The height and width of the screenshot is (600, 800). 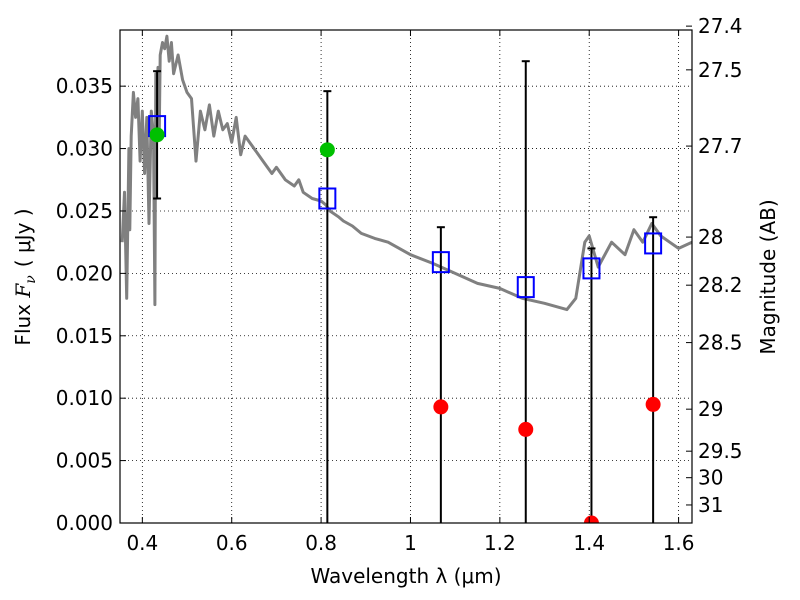 What do you see at coordinates (710, 237) in the screenshot?
I see `y2-tick-label: 28` at bounding box center [710, 237].